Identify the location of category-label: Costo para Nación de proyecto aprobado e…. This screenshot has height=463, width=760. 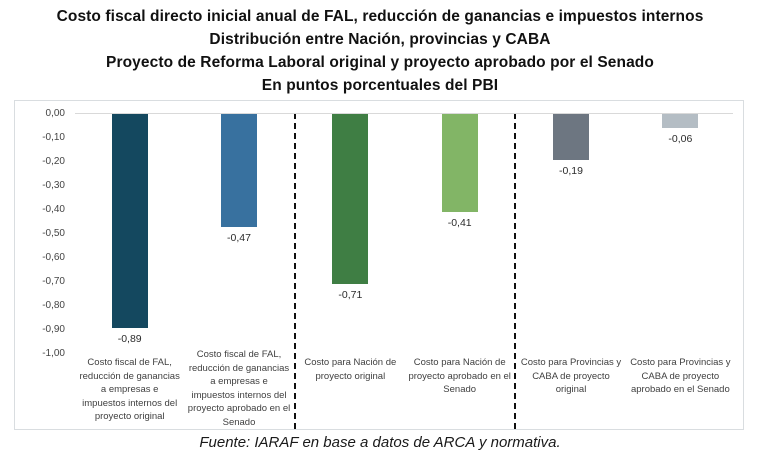
(459, 376).